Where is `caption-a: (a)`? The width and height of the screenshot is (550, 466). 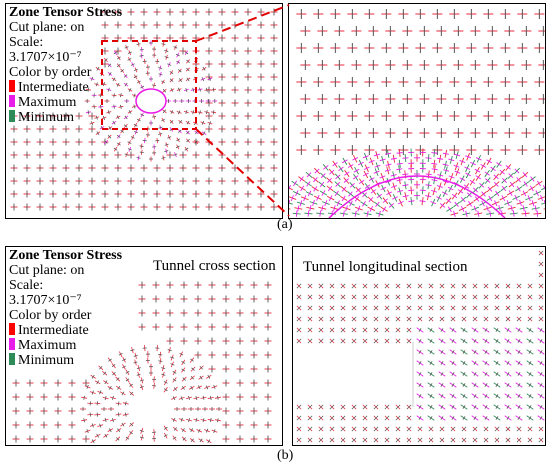 caption-a: (a) is located at coordinates (285, 224).